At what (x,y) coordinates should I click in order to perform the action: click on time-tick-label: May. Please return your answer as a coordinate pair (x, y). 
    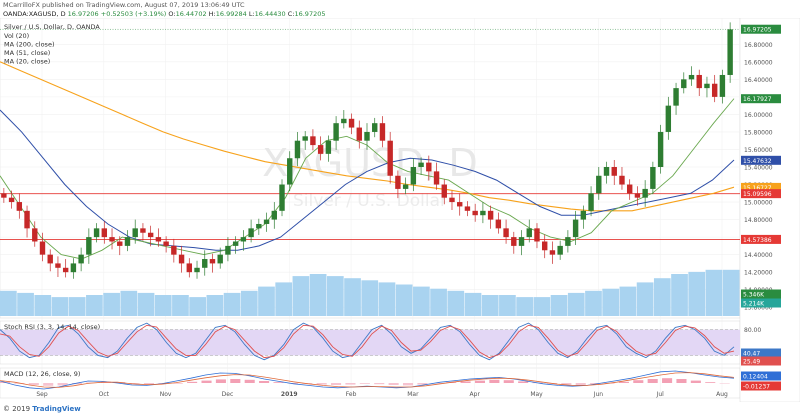
    Looking at the image, I should click on (536, 394).